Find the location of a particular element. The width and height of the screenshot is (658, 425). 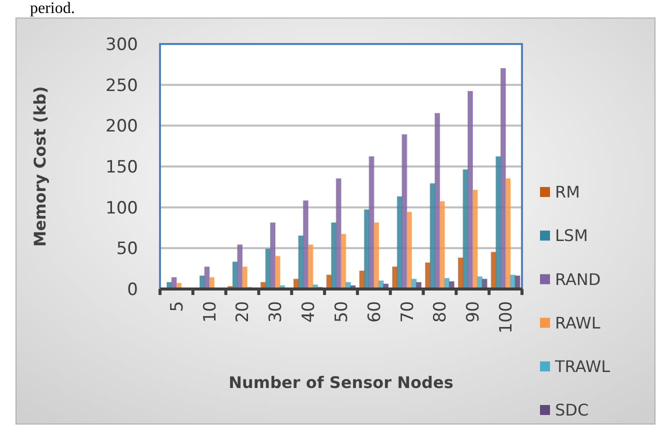

x-tick-label: 80 is located at coordinates (440, 312).